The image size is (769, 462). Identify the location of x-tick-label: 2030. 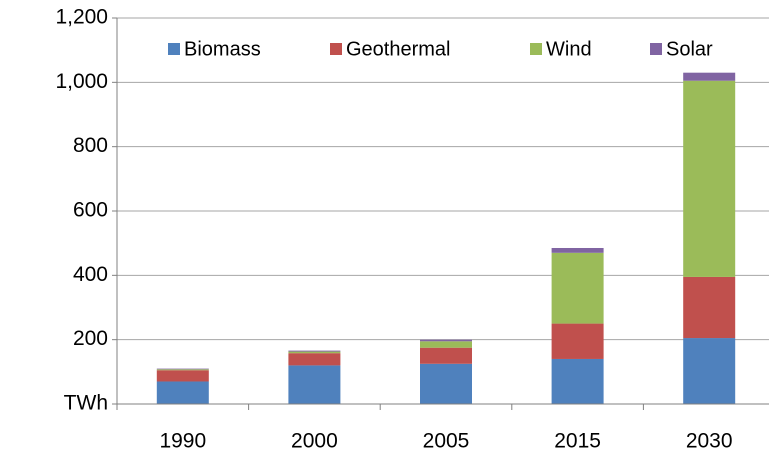
(709, 441).